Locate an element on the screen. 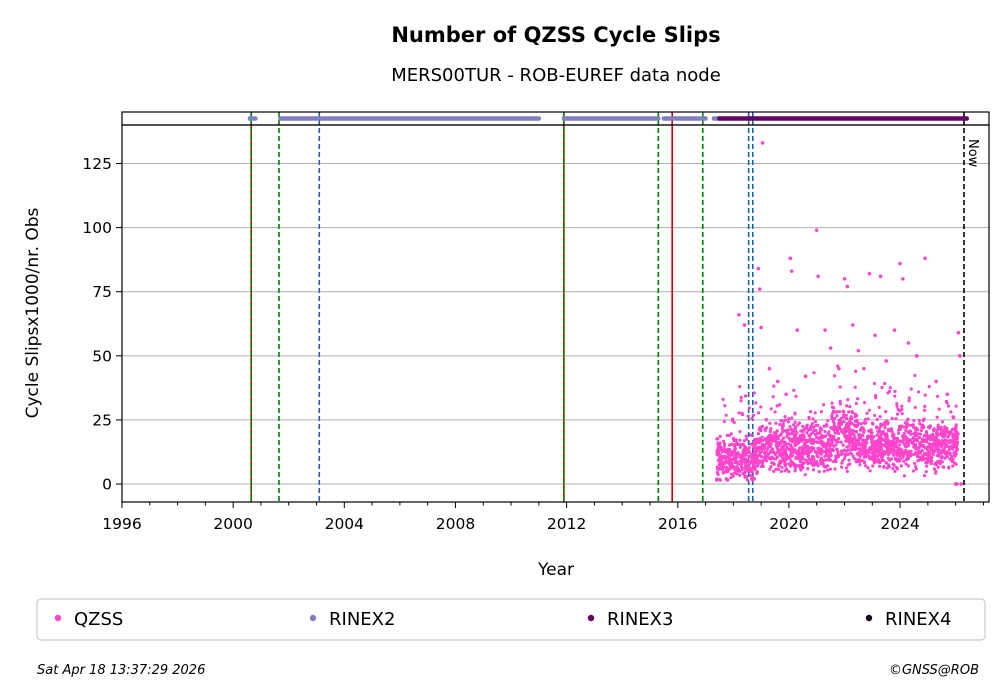 This screenshot has height=699, width=1008. y-tick-label: 100 is located at coordinates (97, 228).